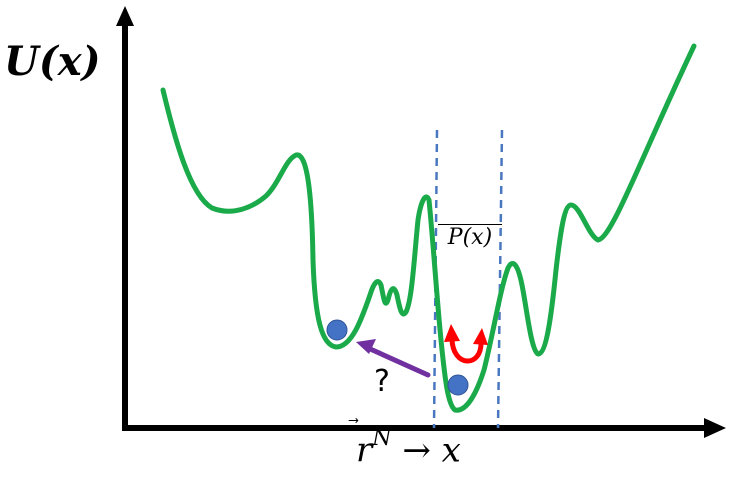 The height and width of the screenshot is (482, 734). What do you see at coordinates (715, 428) in the screenshot?
I see `x-axis-arrowhead` at bounding box center [715, 428].